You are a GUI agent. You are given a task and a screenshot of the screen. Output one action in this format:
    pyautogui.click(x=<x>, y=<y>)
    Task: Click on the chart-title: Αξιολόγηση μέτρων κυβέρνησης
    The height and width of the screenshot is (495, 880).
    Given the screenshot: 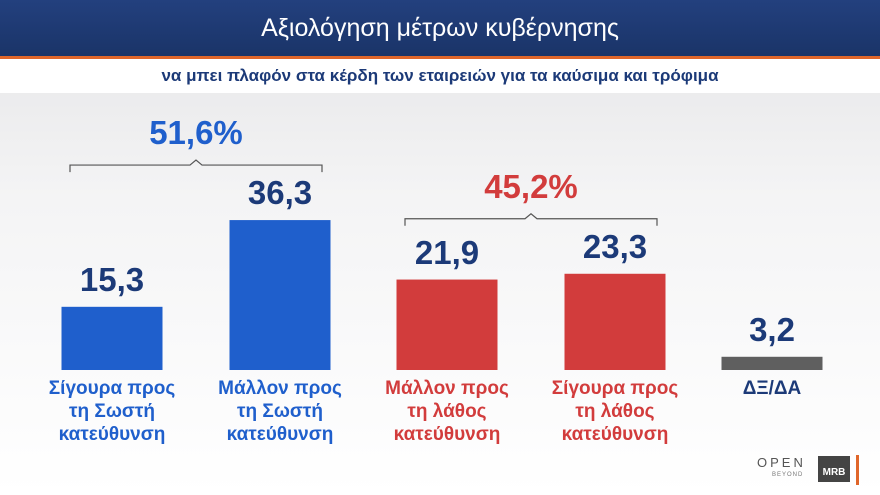 What is the action you would take?
    pyautogui.click(x=440, y=28)
    